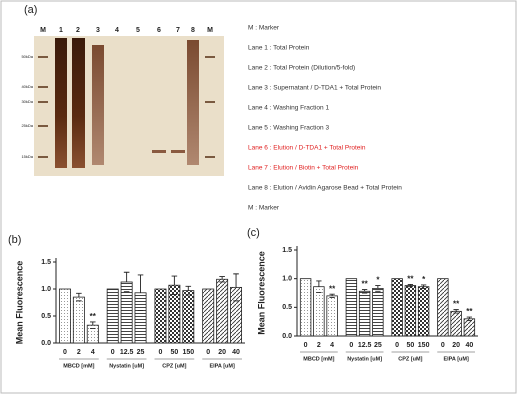 The width and height of the screenshot is (517, 394). Describe the element at coordinates (364, 359) in the screenshot. I see `group-label: Nystatin [uM]` at that location.